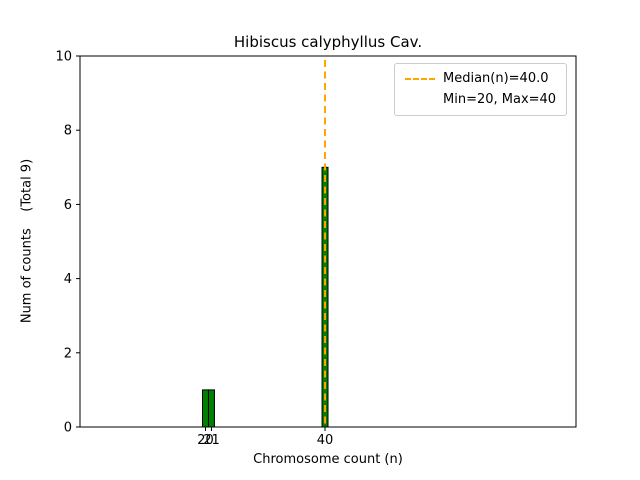  I want to click on chart-title: Hibiscus calyphyllus Cav., so click(328, 42).